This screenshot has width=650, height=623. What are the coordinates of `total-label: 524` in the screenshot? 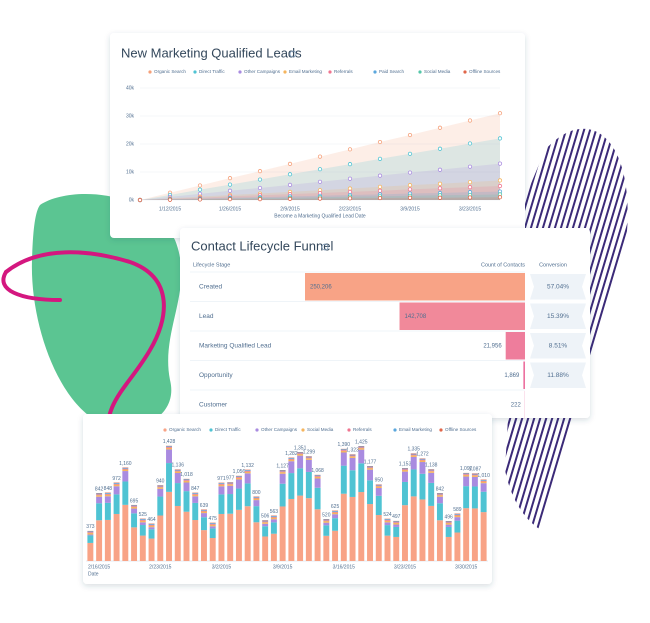 It's located at (387, 515).